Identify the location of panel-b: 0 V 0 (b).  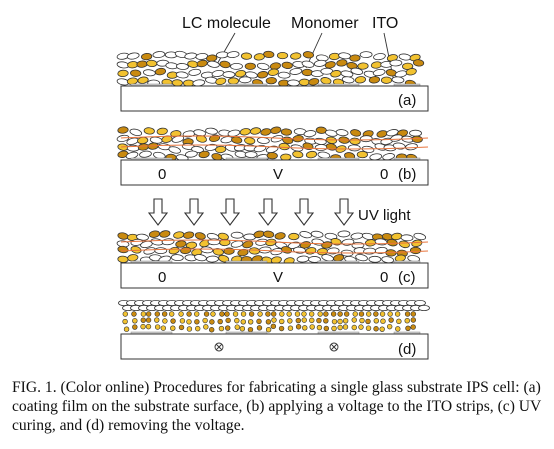
(272, 156).